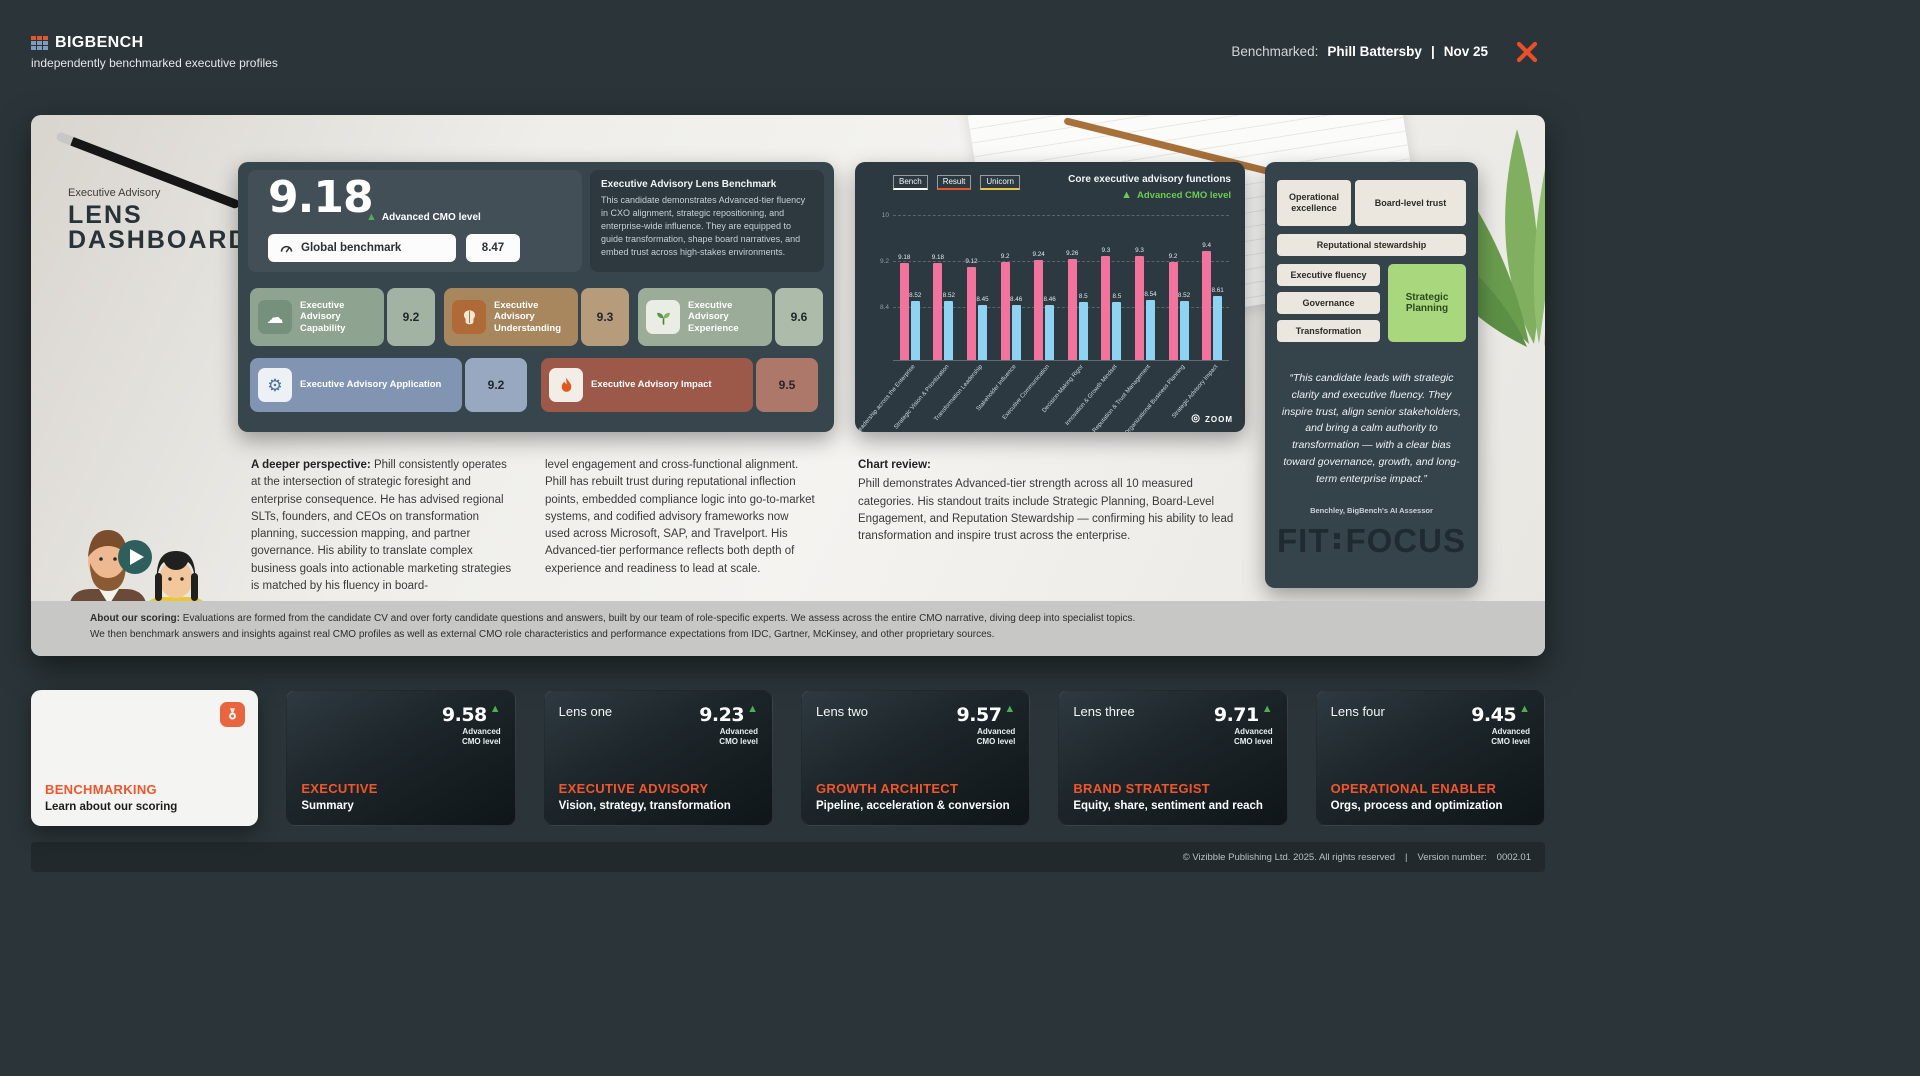 The height and width of the screenshot is (1076, 1920). Describe the element at coordinates (1111, 288) in the screenshot. I see `chart-bar-group: 9.3 8.5` at that location.